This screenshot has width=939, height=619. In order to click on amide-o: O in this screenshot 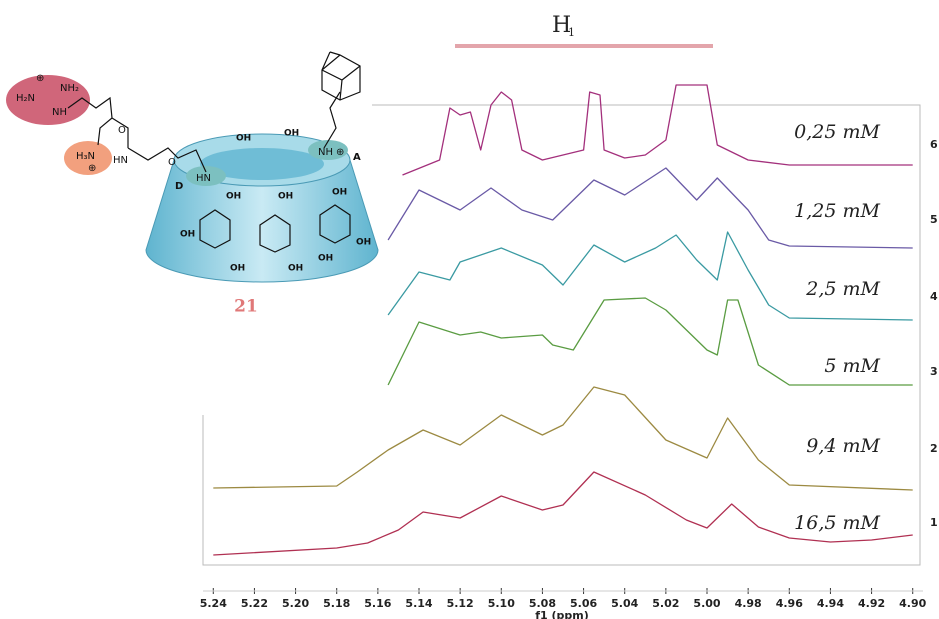, I will do `click(122, 130)`.